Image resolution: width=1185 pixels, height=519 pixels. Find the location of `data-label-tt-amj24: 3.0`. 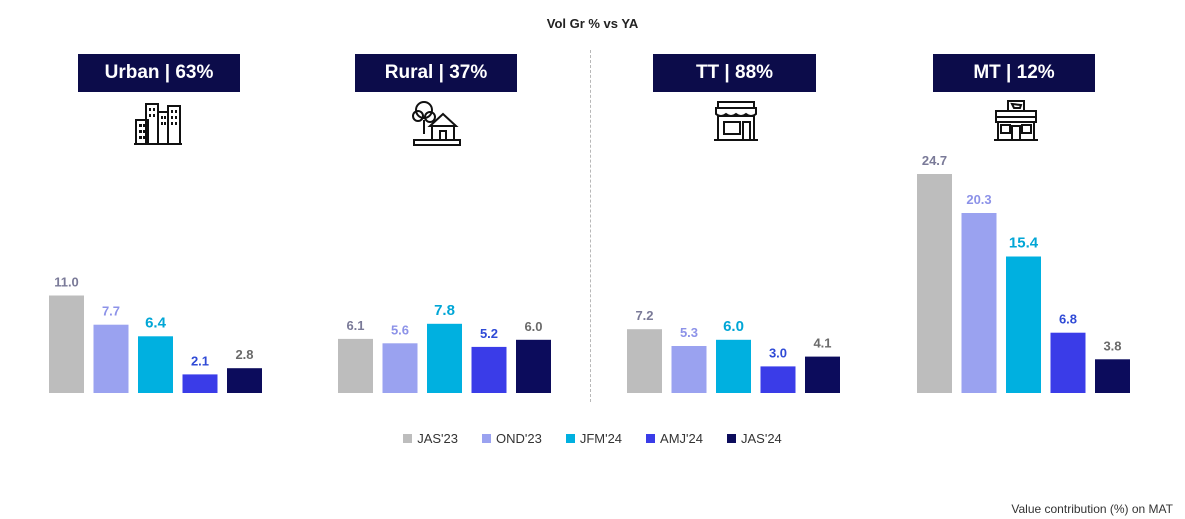

data-label-tt-amj24: 3.0 is located at coordinates (778, 352).